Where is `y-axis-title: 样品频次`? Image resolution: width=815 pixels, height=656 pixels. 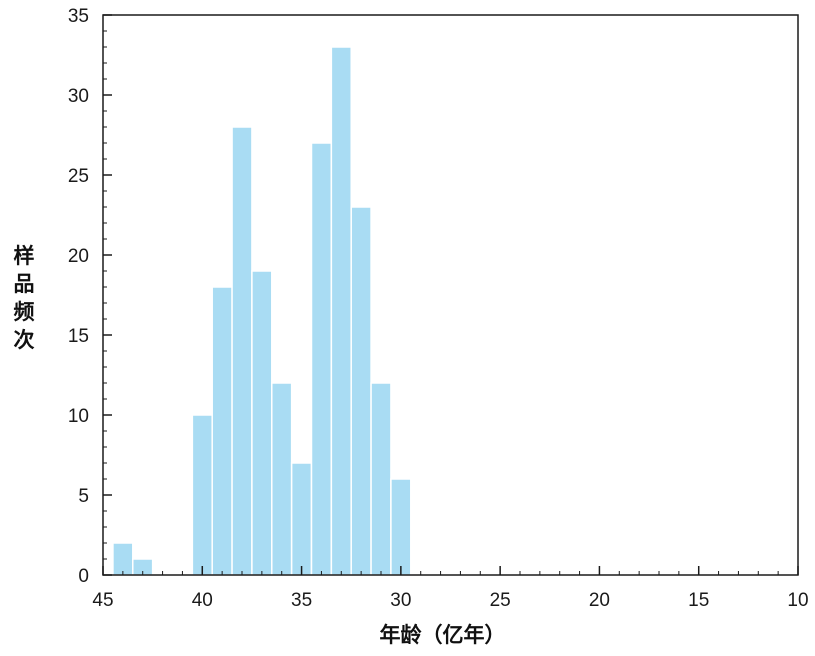
y-axis-title: 样品频次 is located at coordinates (24, 298).